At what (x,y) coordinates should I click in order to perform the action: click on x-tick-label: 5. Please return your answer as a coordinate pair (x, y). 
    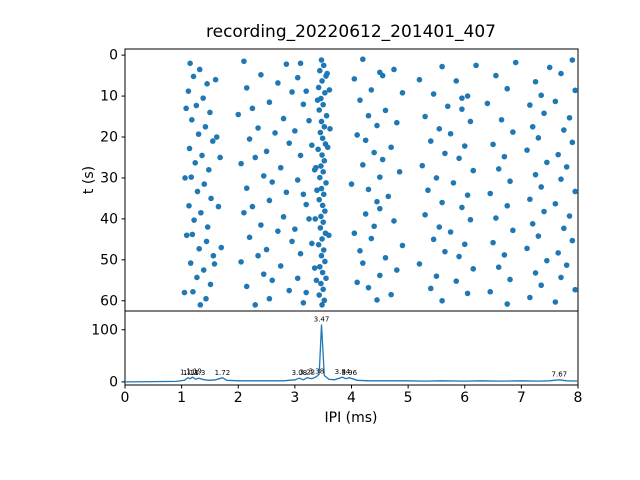
    Looking at the image, I should click on (408, 398).